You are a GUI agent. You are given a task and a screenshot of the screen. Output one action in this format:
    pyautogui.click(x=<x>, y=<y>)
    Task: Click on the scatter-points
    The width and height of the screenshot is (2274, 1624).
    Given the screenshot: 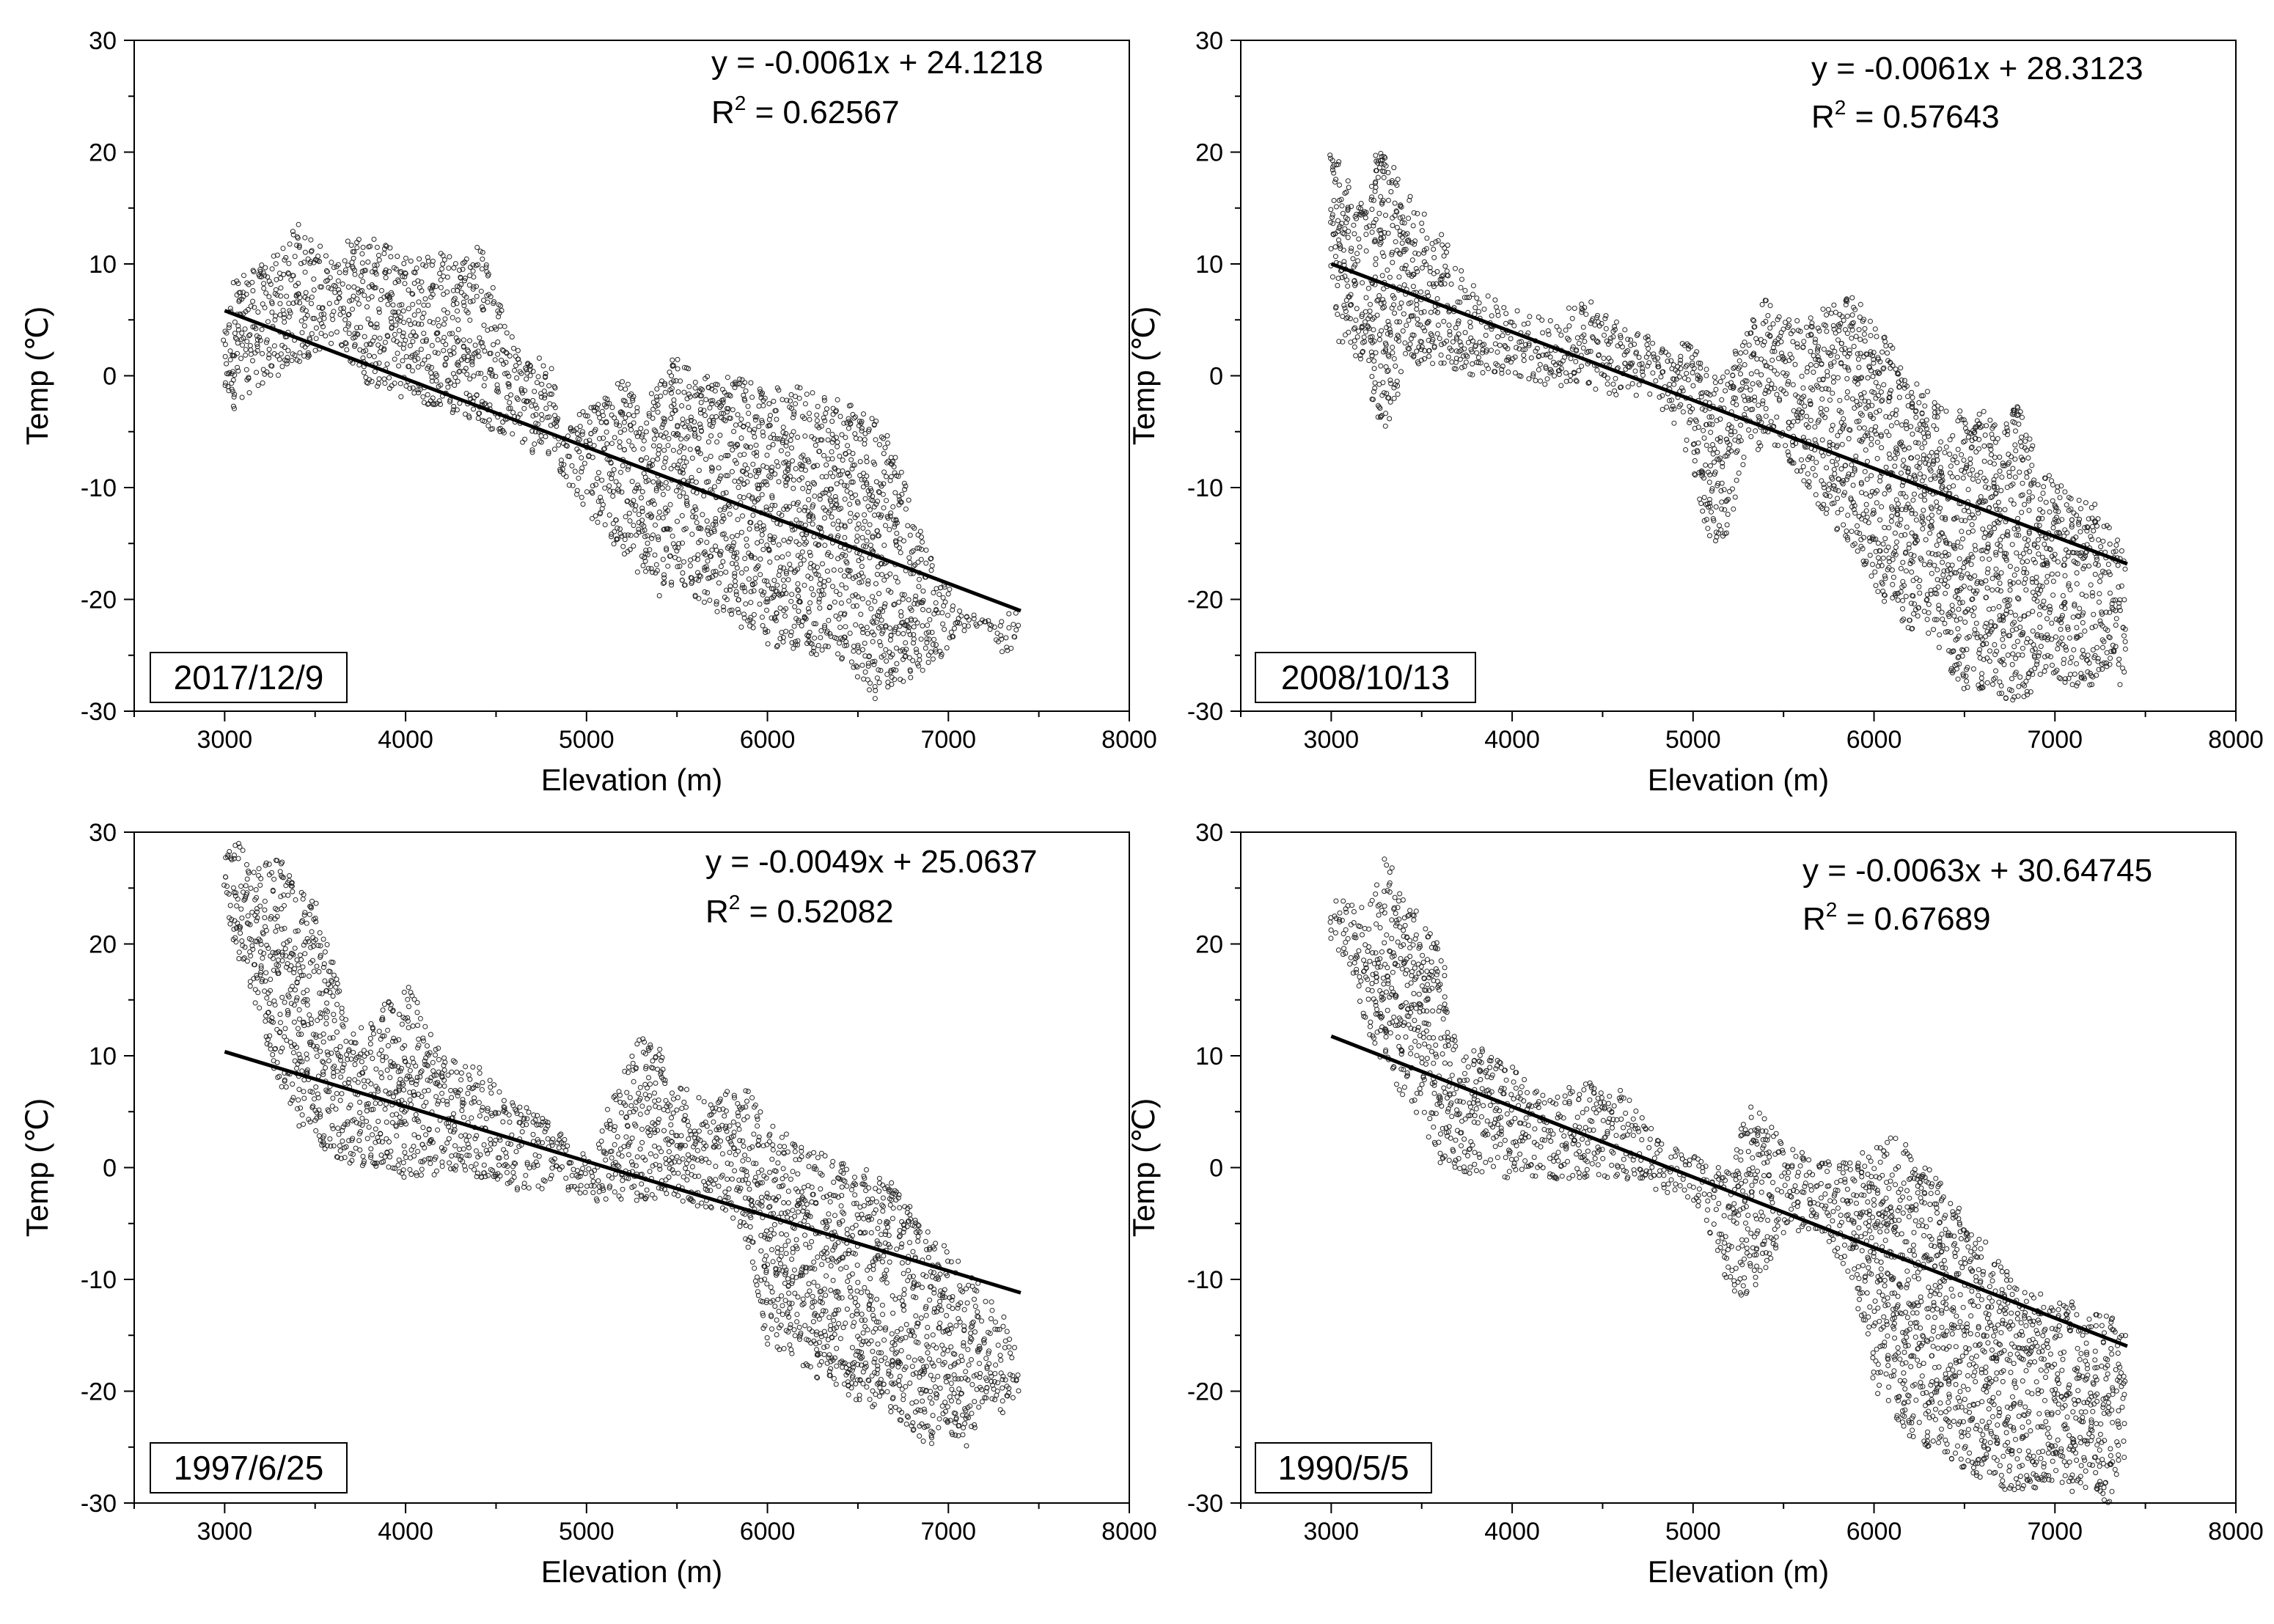 What is the action you would take?
    pyautogui.click(x=621, y=461)
    